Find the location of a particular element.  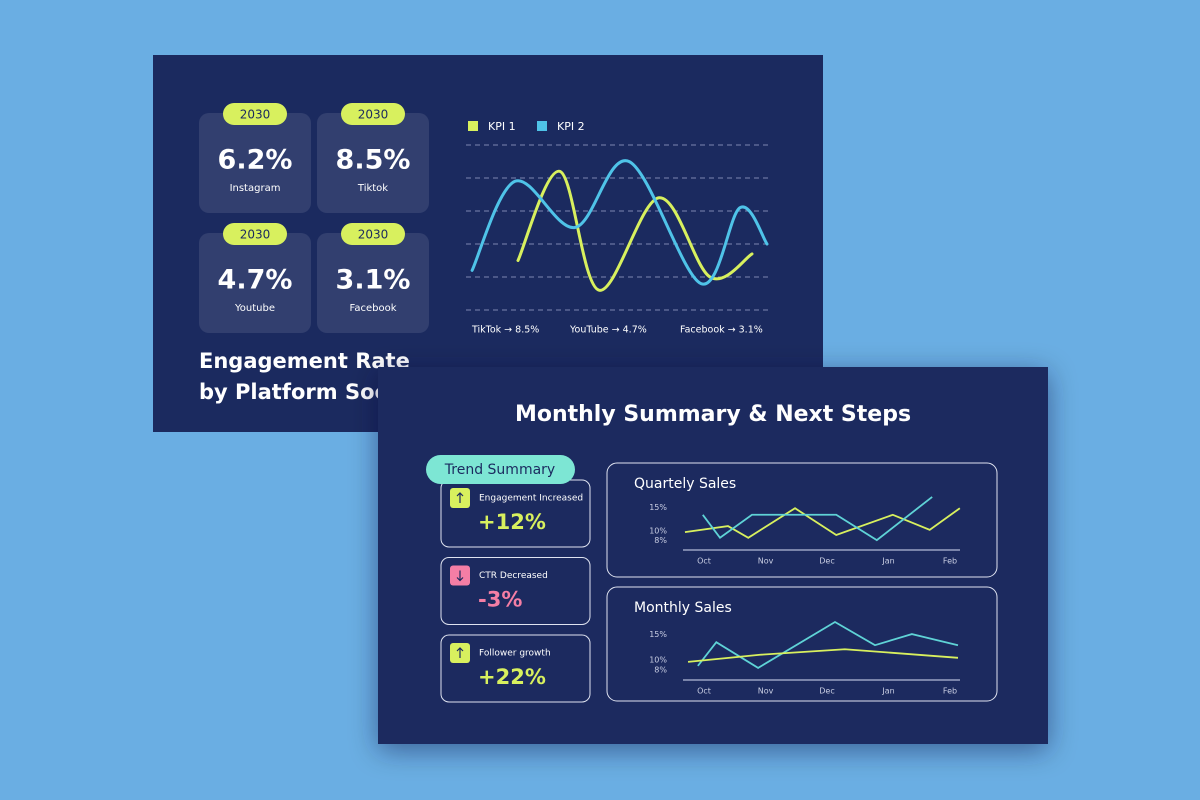

slide-title: Engagement Rate is located at coordinates (304, 361).